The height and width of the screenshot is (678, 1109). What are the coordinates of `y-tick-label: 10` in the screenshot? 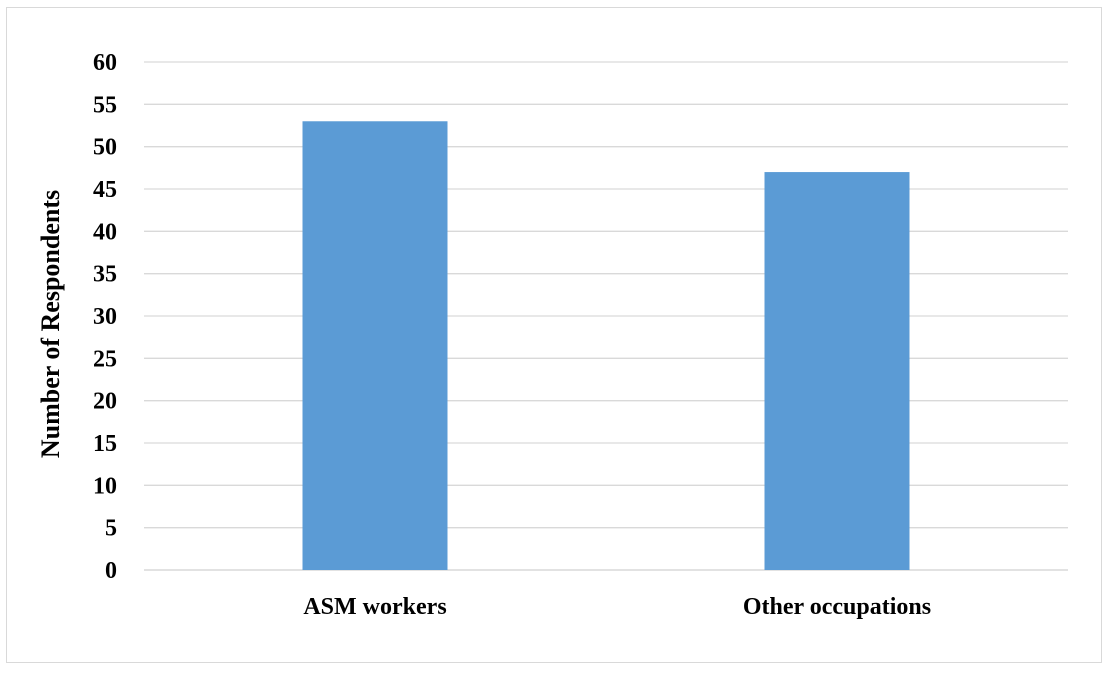 It's located at (105, 486).